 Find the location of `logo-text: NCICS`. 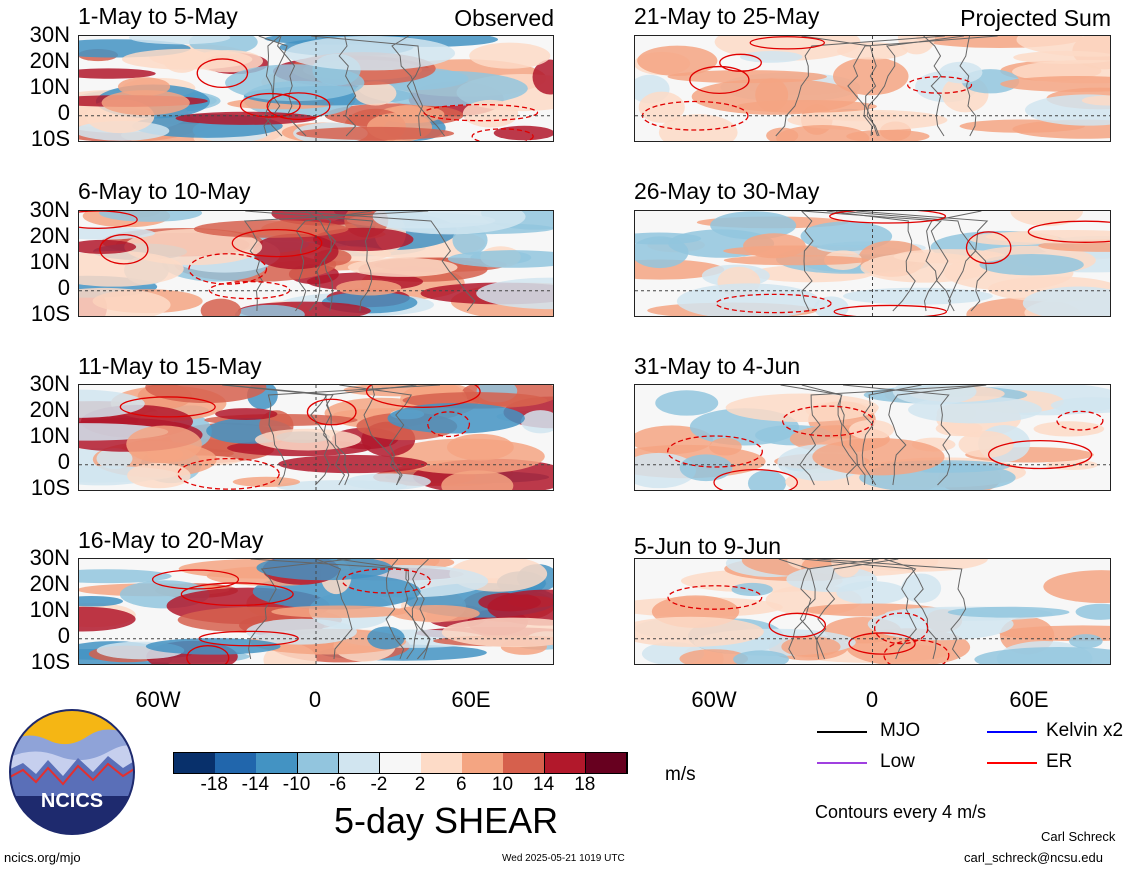

logo-text: NCICS is located at coordinates (72, 801).